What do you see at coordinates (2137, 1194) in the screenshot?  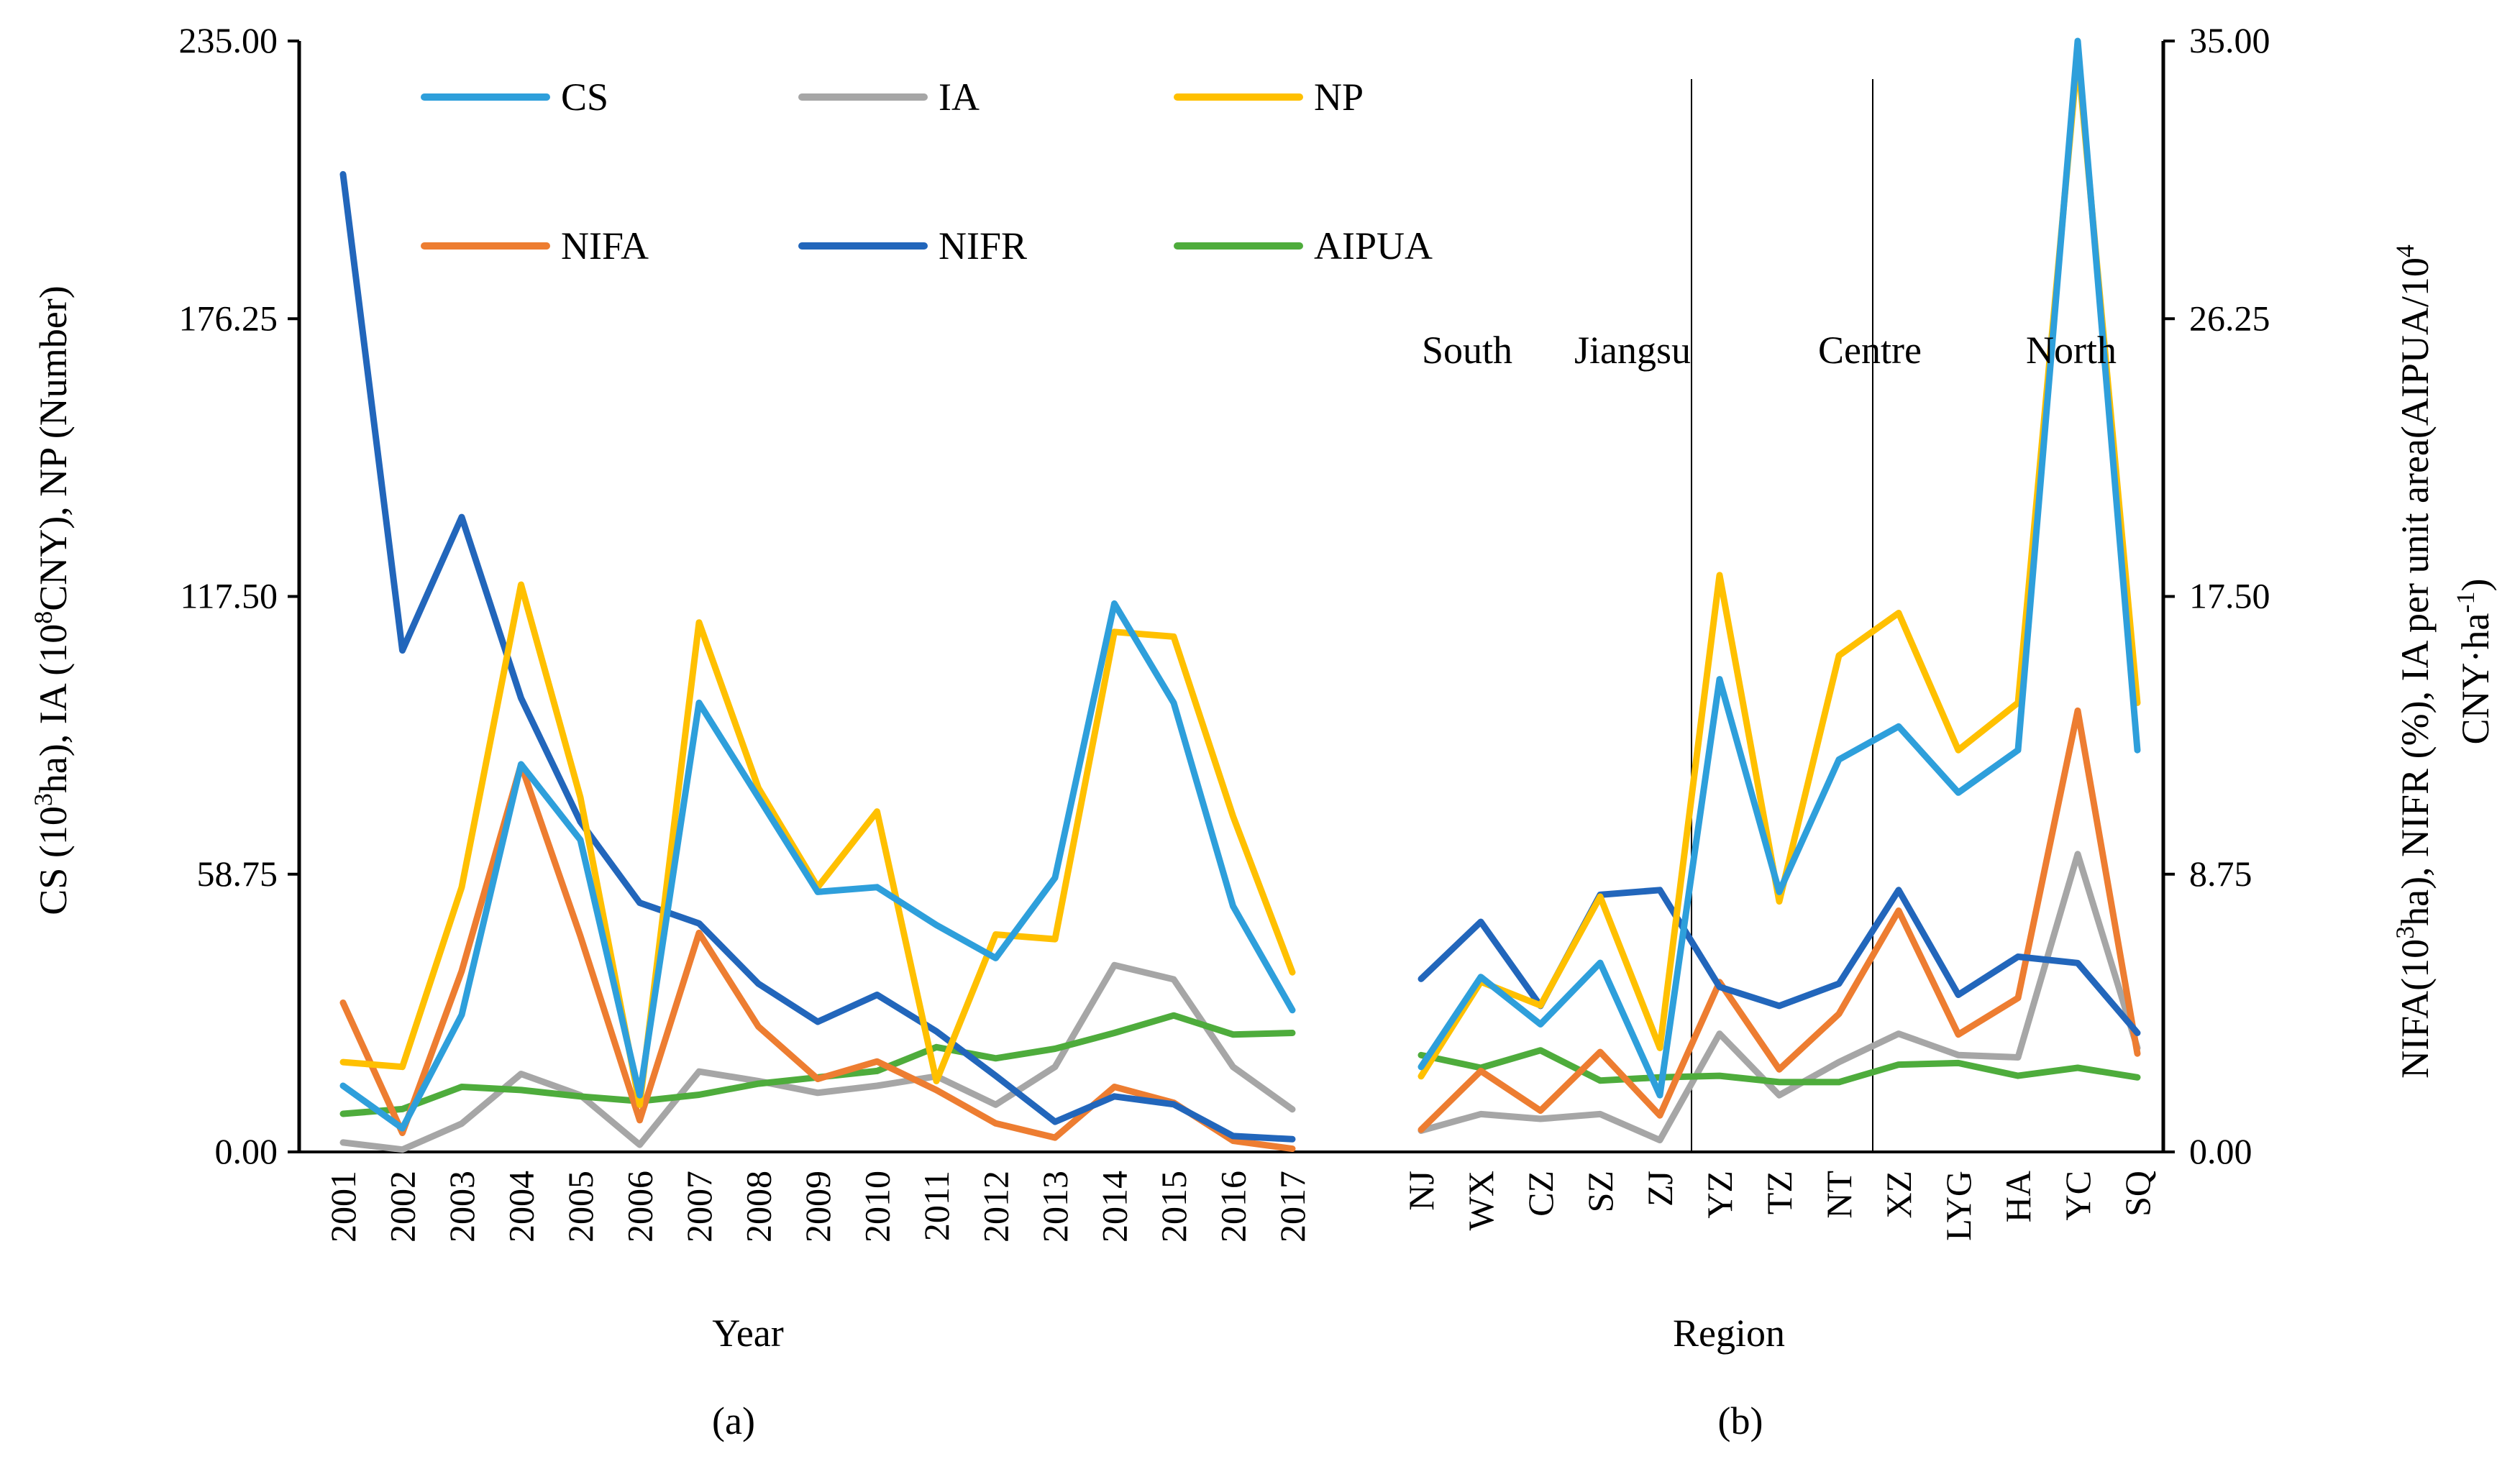 I see `category-label: SQ` at bounding box center [2137, 1194].